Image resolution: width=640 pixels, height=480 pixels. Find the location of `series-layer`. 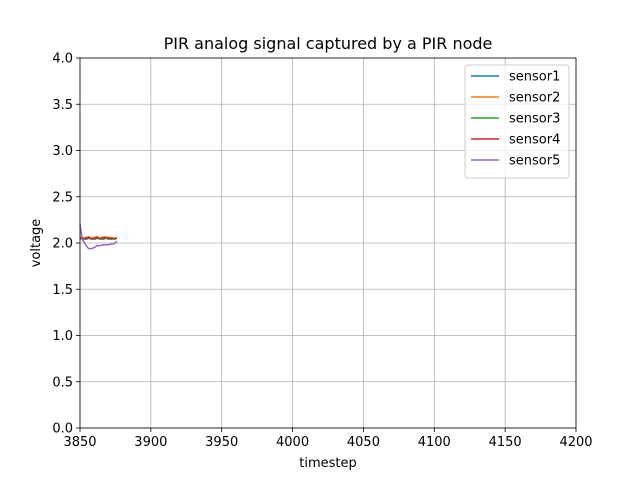

series-layer is located at coordinates (98, 237).